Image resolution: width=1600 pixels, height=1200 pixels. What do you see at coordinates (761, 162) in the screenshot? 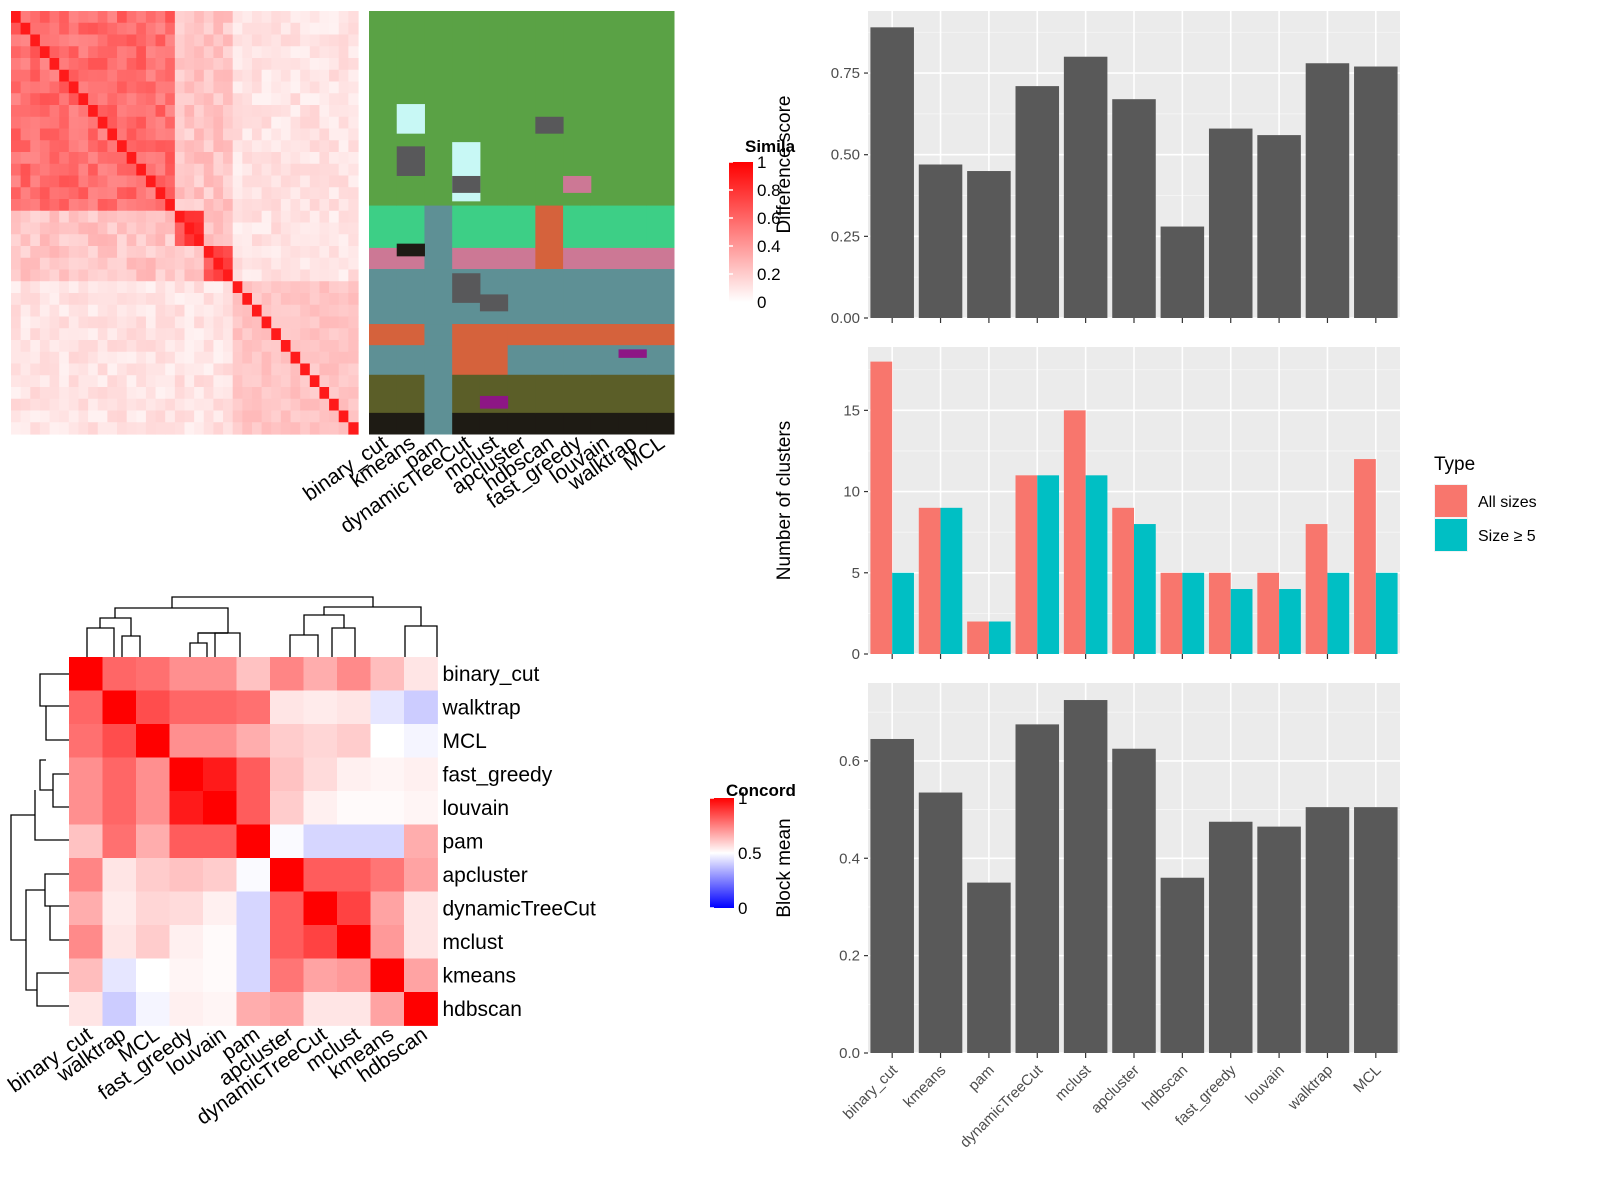
I see `similarity-legend-label: 1` at bounding box center [761, 162].